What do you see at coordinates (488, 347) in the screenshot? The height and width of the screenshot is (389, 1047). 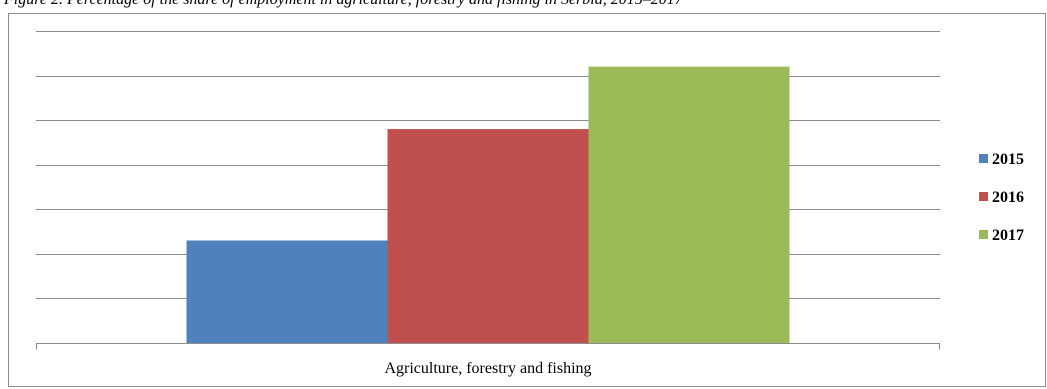 I see `x-axis` at bounding box center [488, 347].